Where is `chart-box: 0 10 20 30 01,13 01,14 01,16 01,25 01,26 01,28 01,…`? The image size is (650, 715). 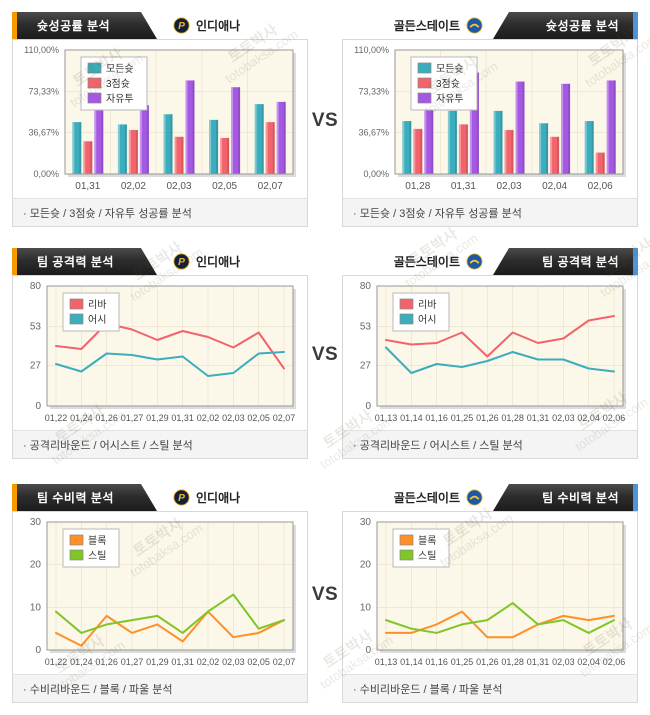 chart-box: 0 10 20 30 01,13 01,14 01,16 01,25 01,26 01,28 01,… is located at coordinates (490, 607).